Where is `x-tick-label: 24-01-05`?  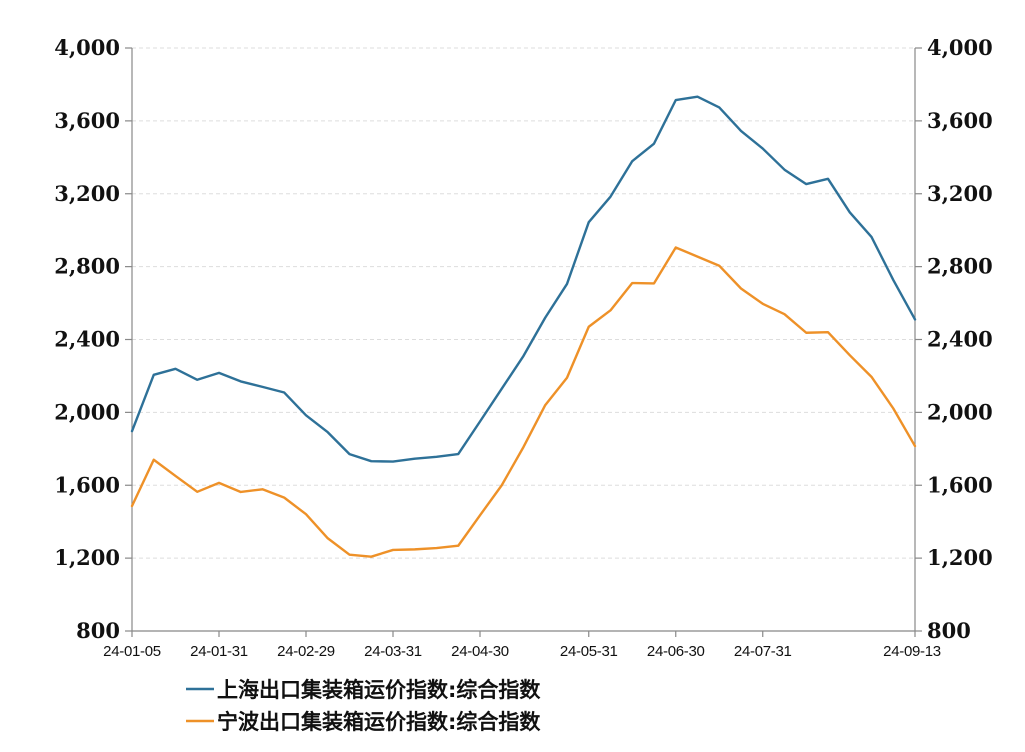 x-tick-label: 24-01-05 is located at coordinates (132, 651).